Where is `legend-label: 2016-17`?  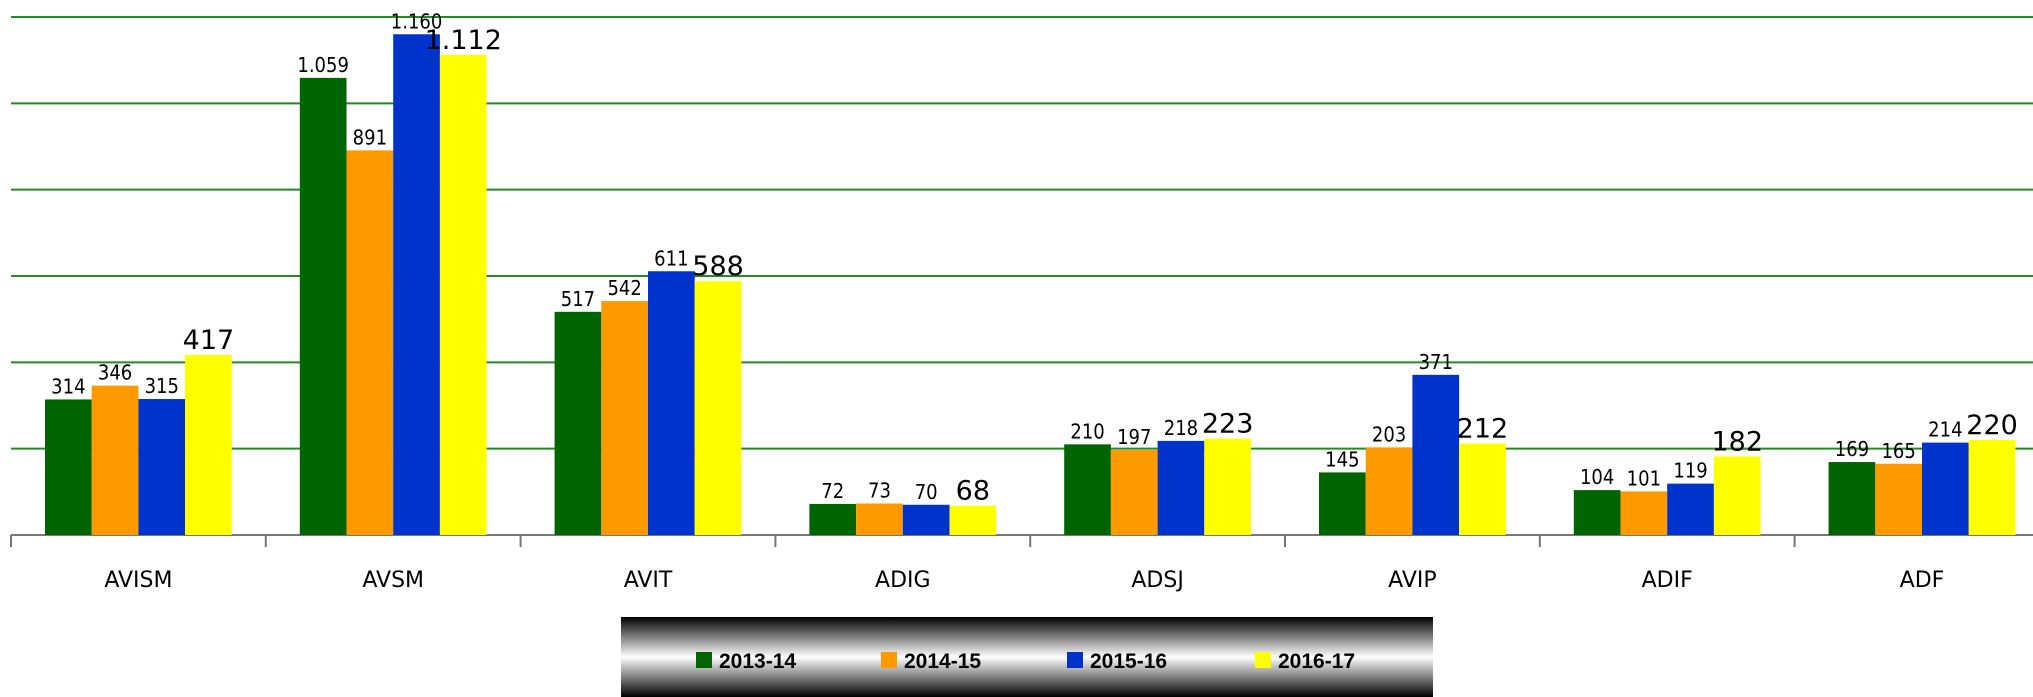
legend-label: 2016-17 is located at coordinates (1316, 661).